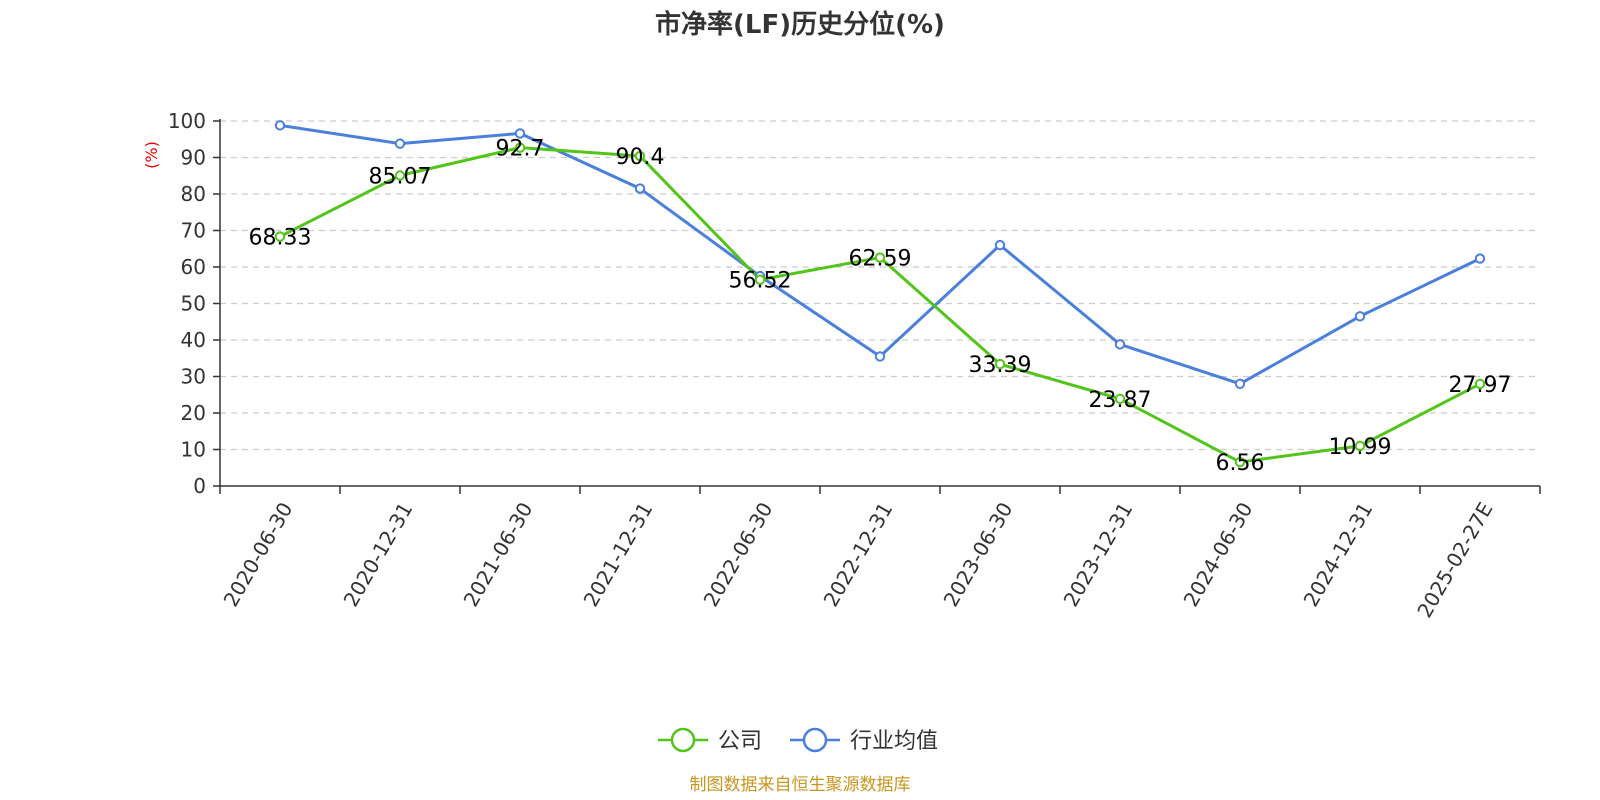  Describe the element at coordinates (858, 554) in the screenshot. I see `x-tick-label: 2022-12-31` at that location.